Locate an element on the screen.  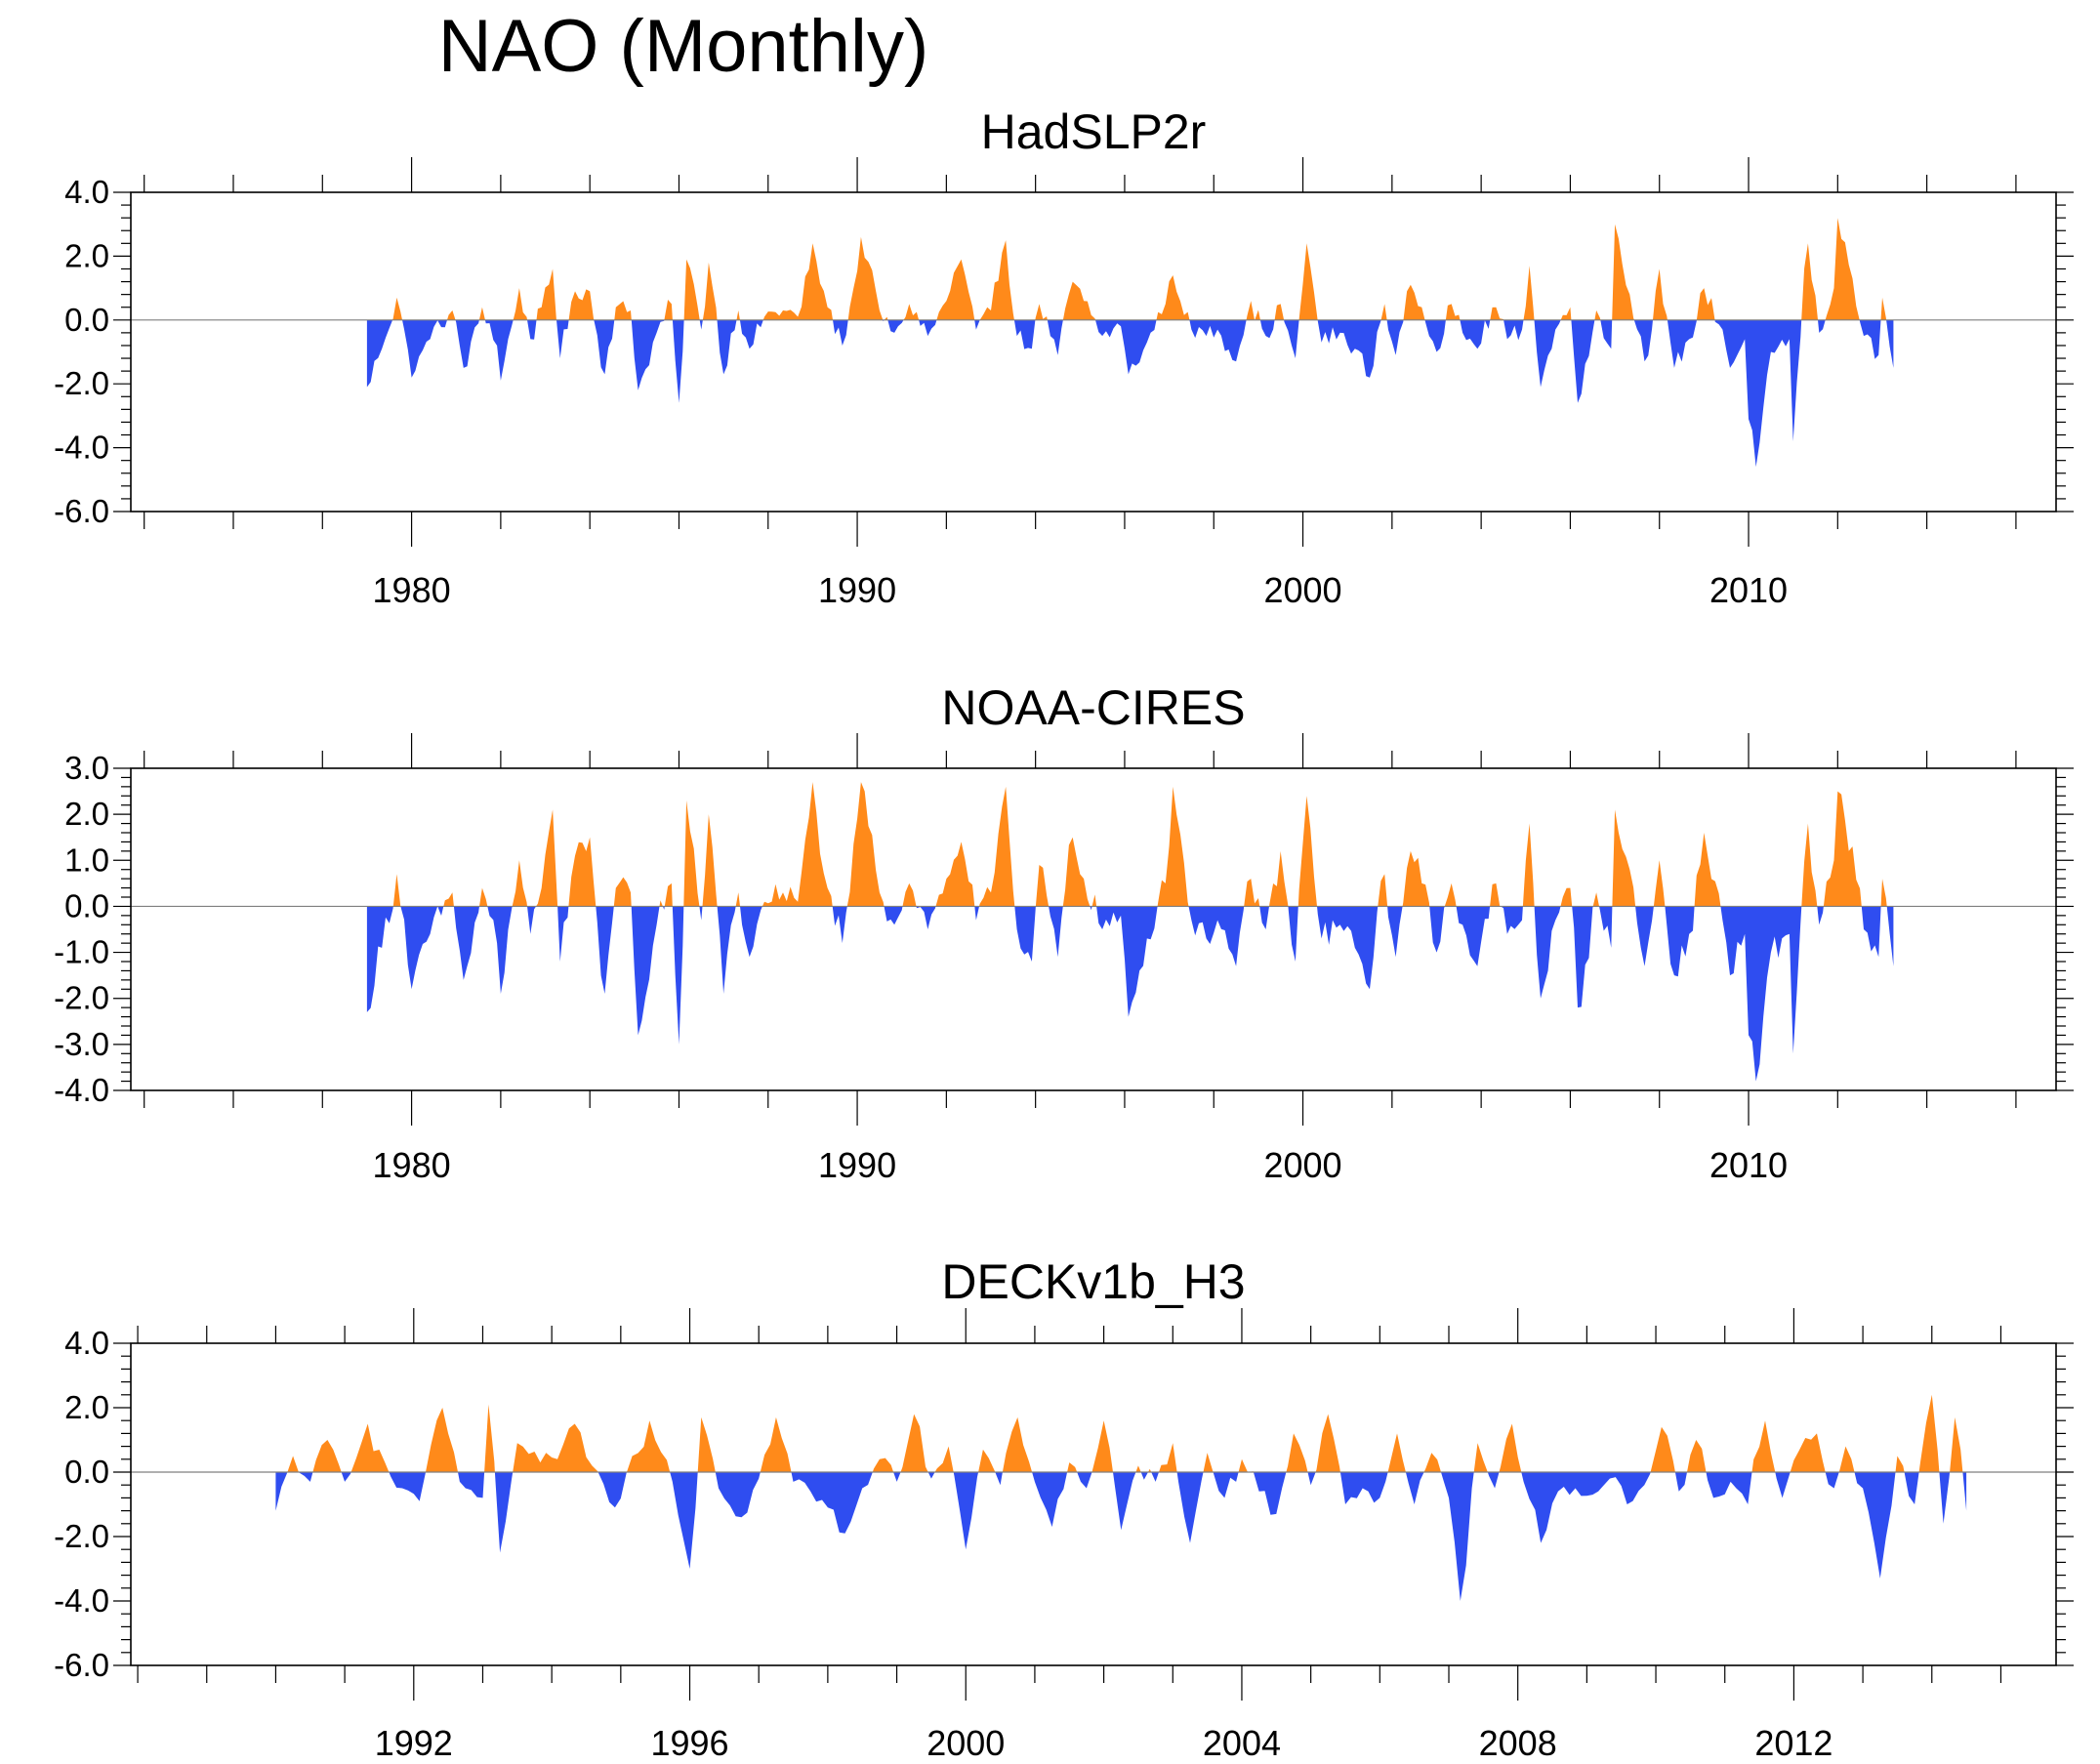
x-tick-label: 2010 is located at coordinates (1748, 590).